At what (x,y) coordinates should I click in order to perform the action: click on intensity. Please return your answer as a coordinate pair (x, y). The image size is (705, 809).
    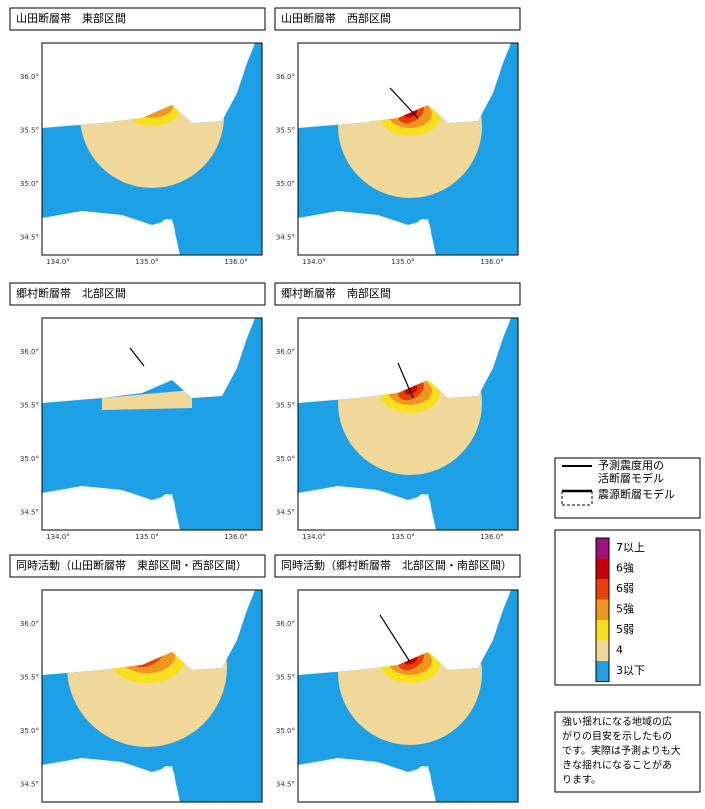
    Looking at the image, I should click on (147, 400).